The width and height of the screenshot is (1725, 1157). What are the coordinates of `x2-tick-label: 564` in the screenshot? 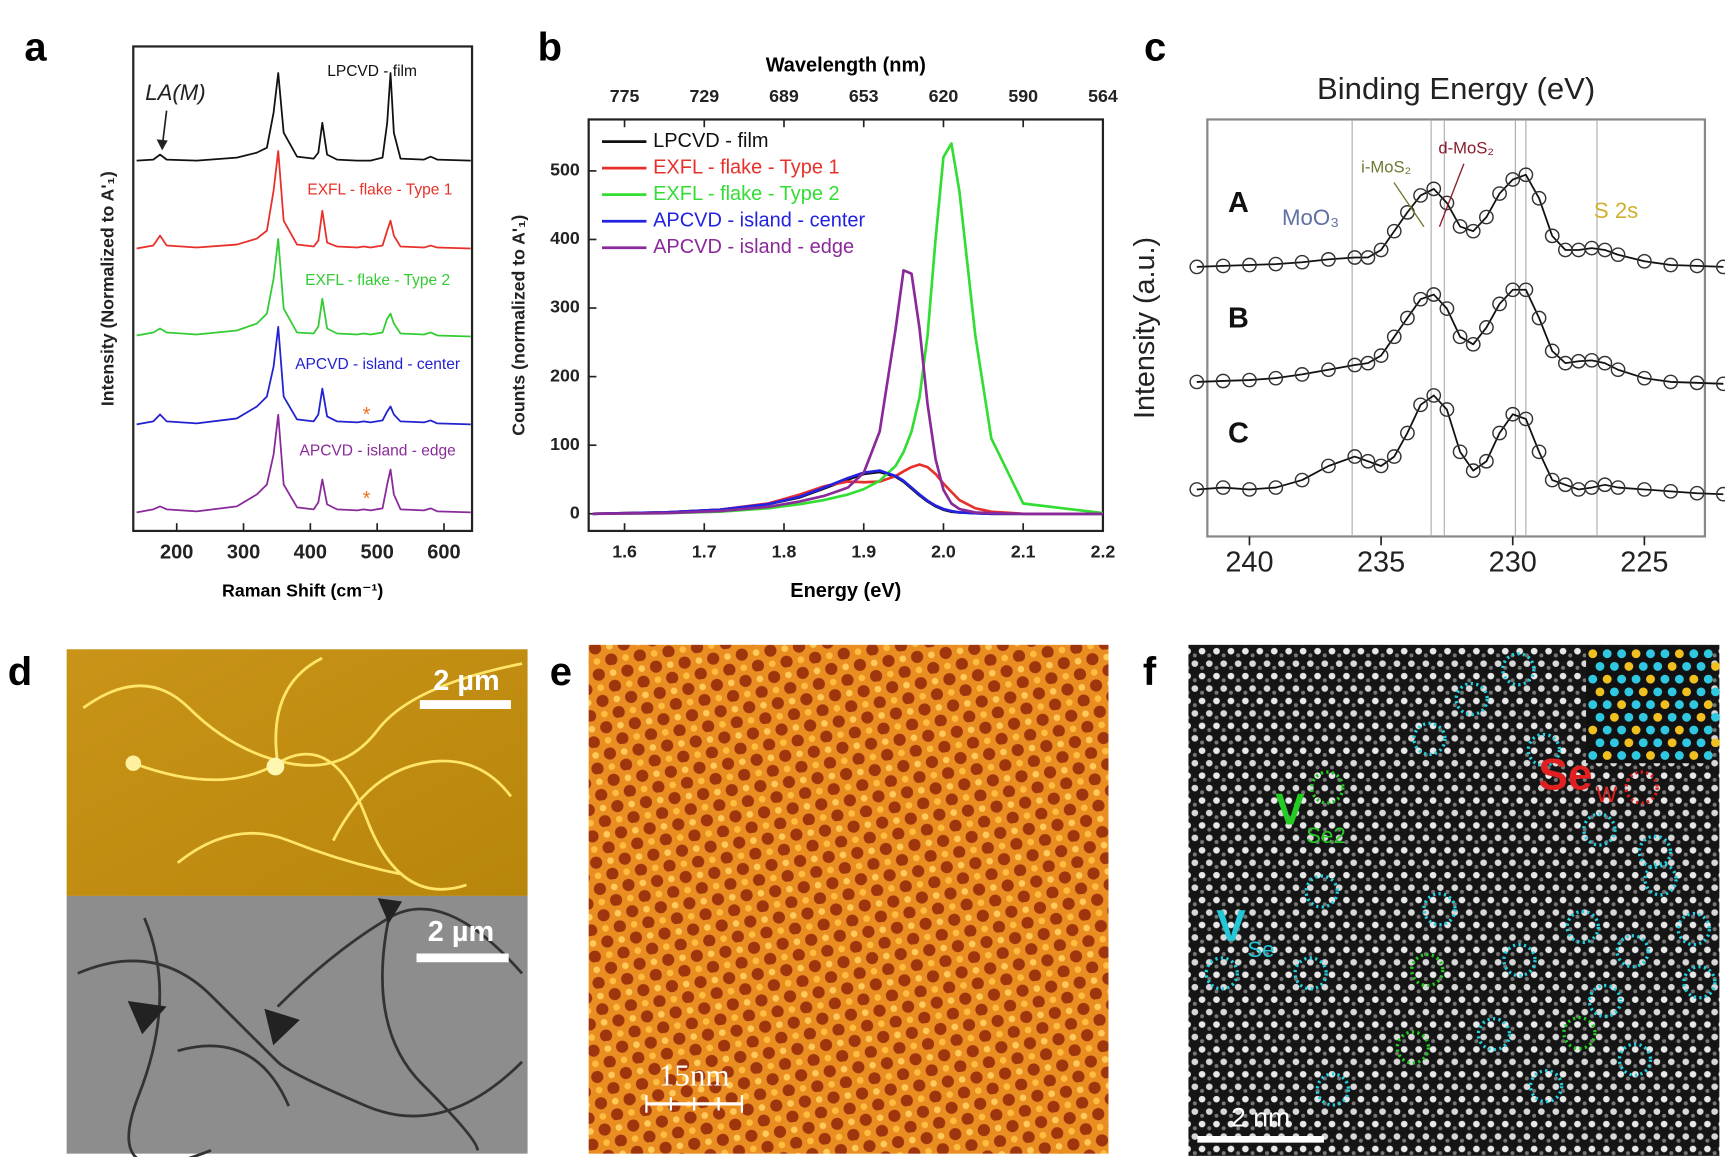 It's located at (1103, 96).